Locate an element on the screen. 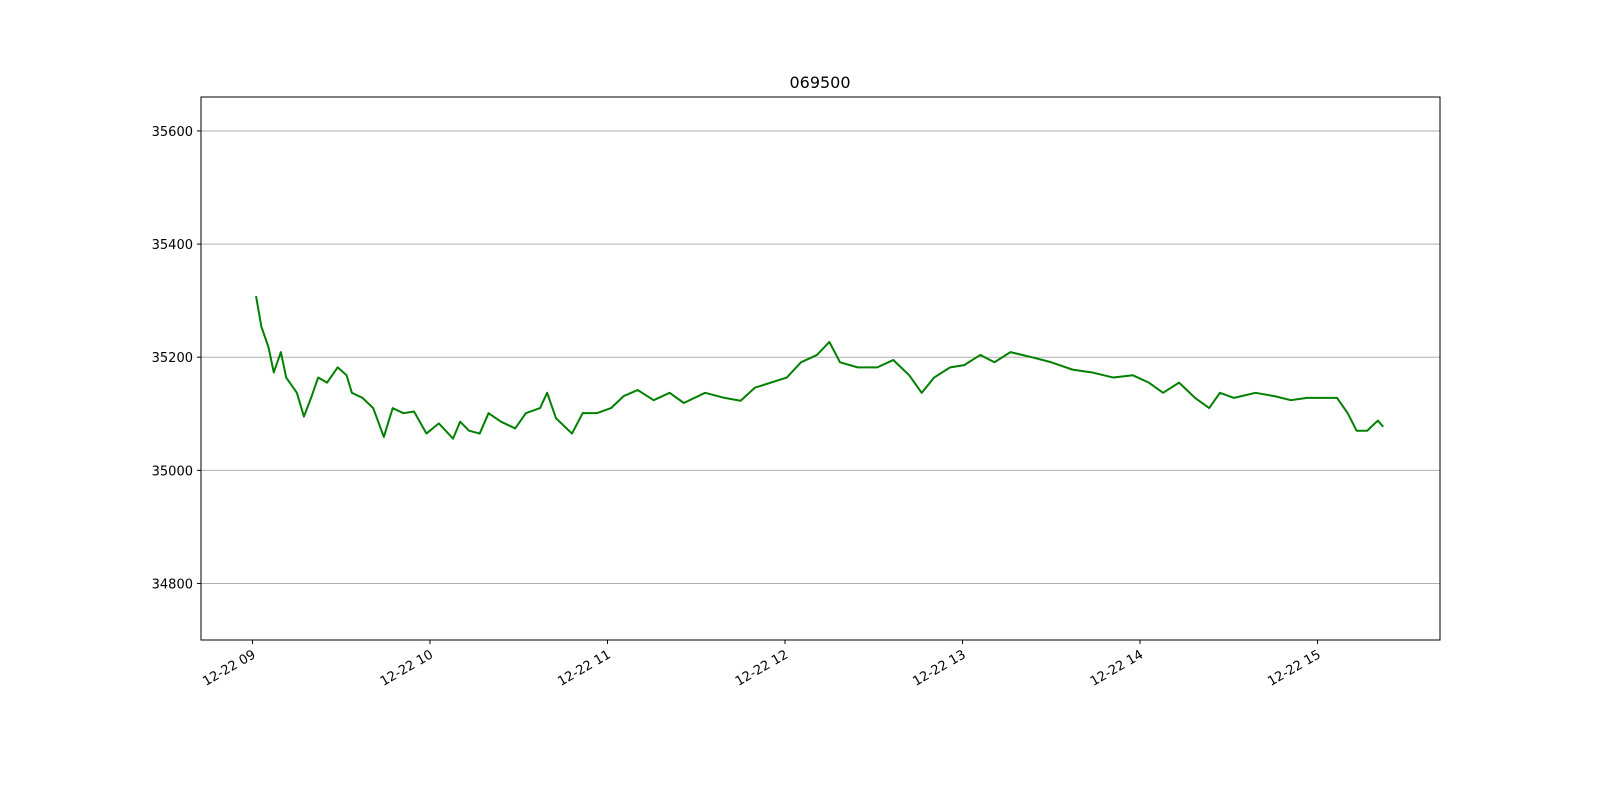 The height and width of the screenshot is (800, 1600). x-tick-label: 12-22 10 is located at coordinates (407, 668).